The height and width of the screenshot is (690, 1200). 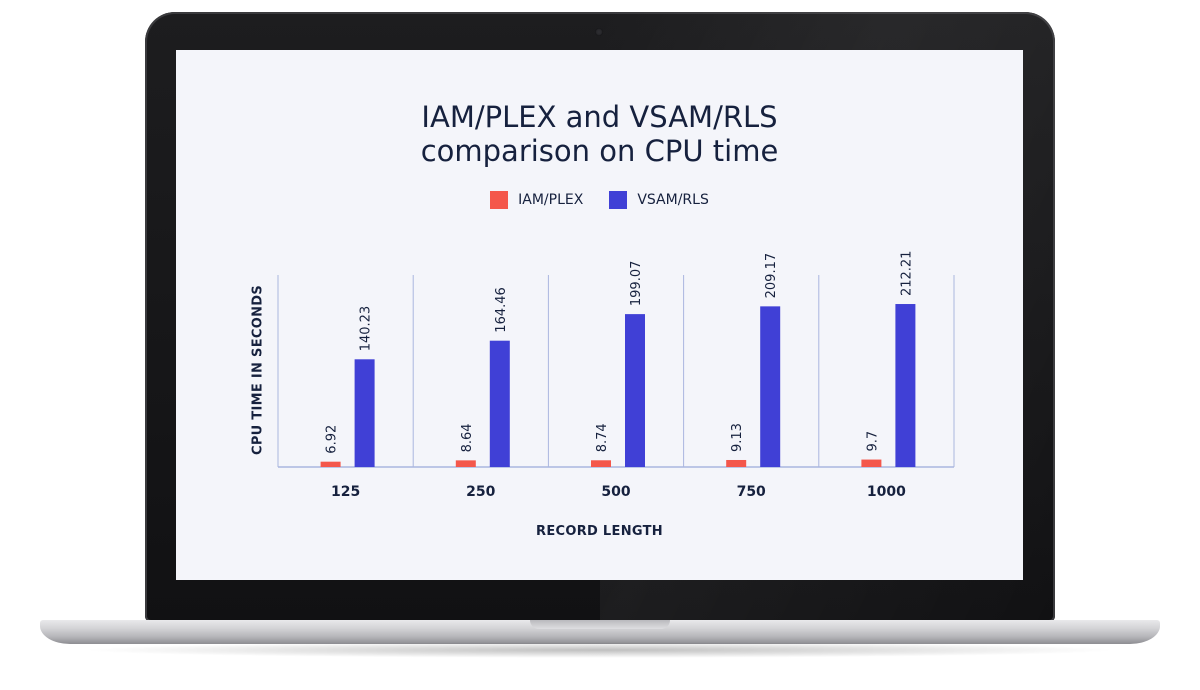 What do you see at coordinates (332, 439) in the screenshot?
I see `data-label-iam-plex-125: 6.92` at bounding box center [332, 439].